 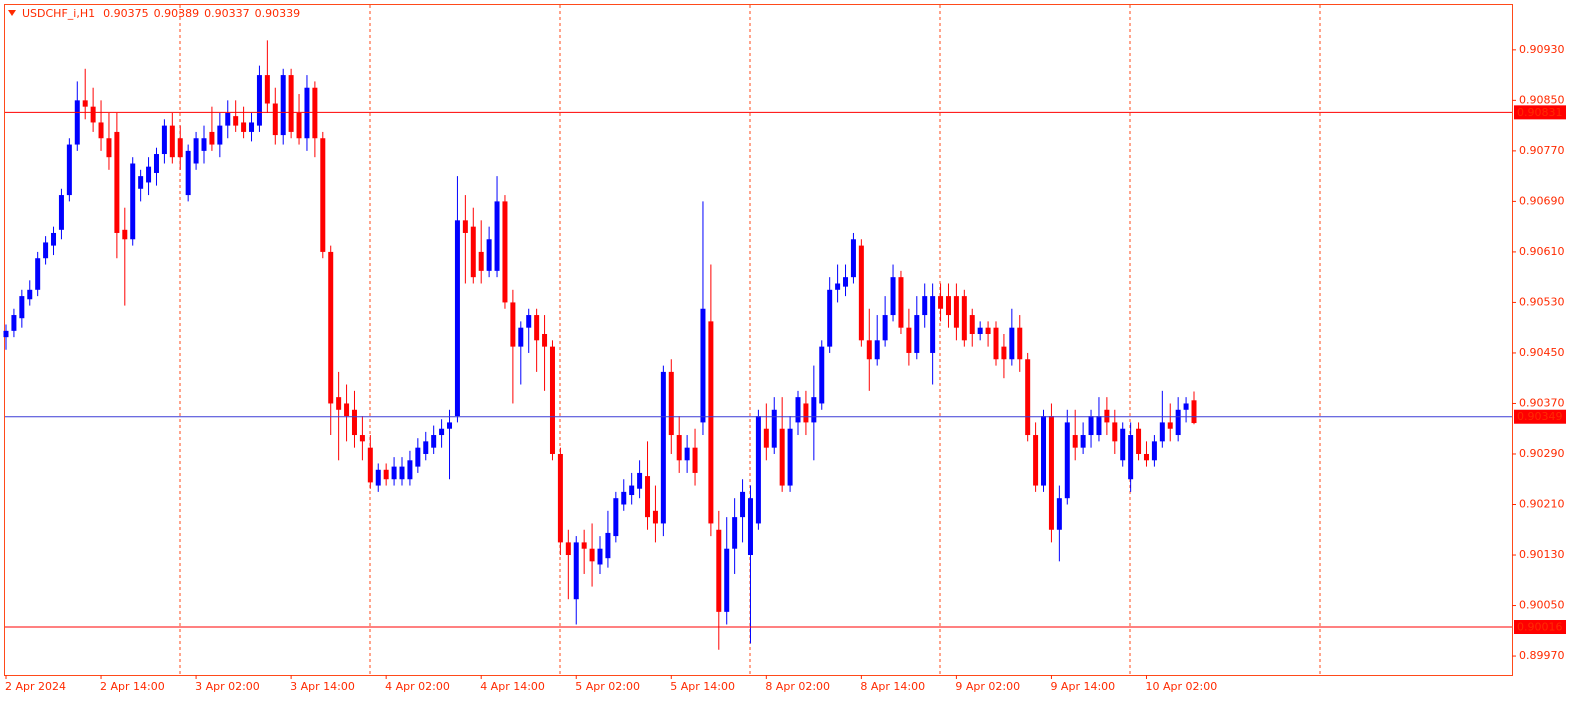 I want to click on y-tick-label: 0.90450, so click(x=1542, y=352).